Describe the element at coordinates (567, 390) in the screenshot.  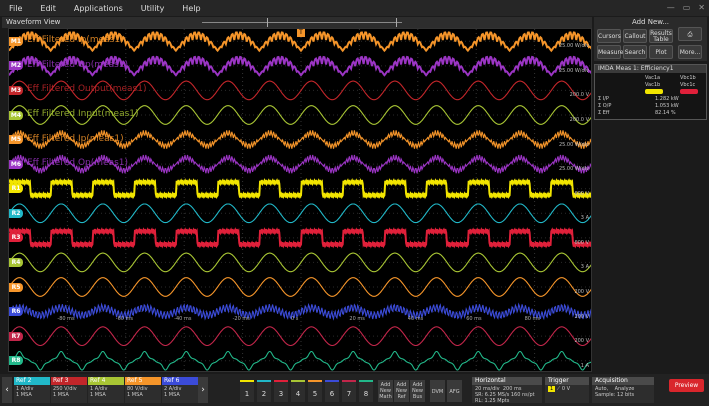
I see `trigger-panel: Trigger 1 ⟋ 0 V` at that location.